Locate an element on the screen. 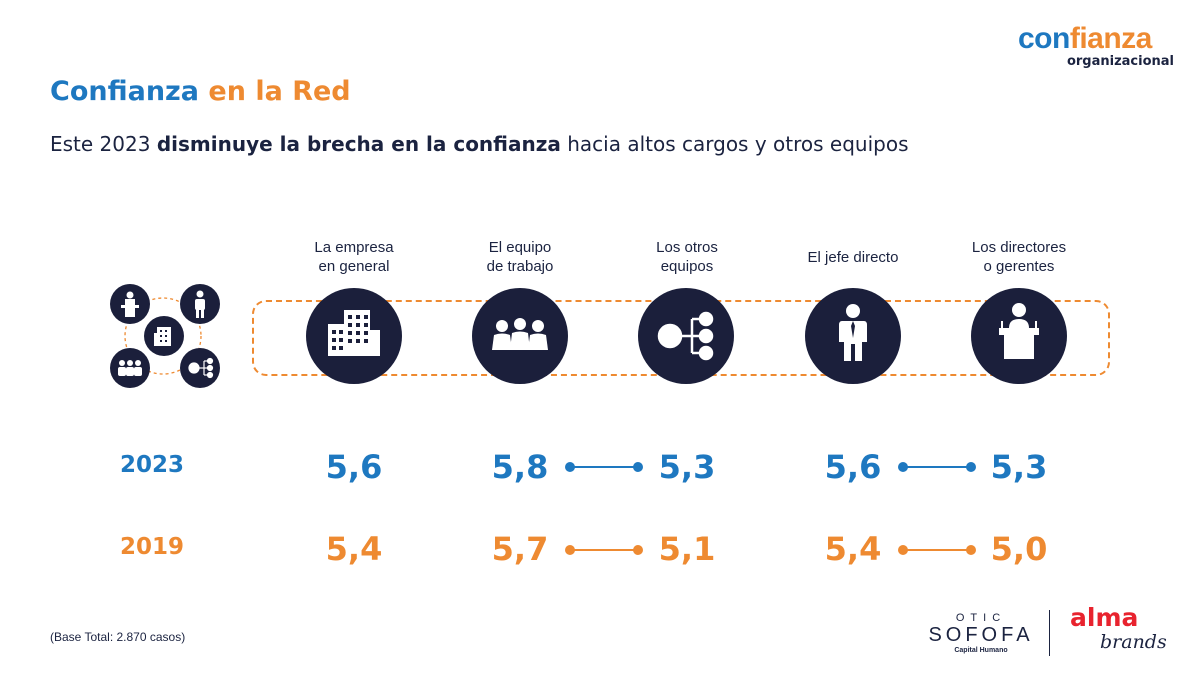 The width and height of the screenshot is (1200, 675). network-cluster is located at coordinates (163, 336).